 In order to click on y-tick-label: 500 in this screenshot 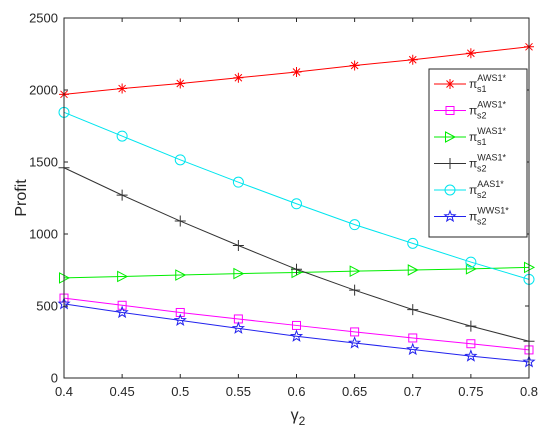, I will do `click(47, 306)`.